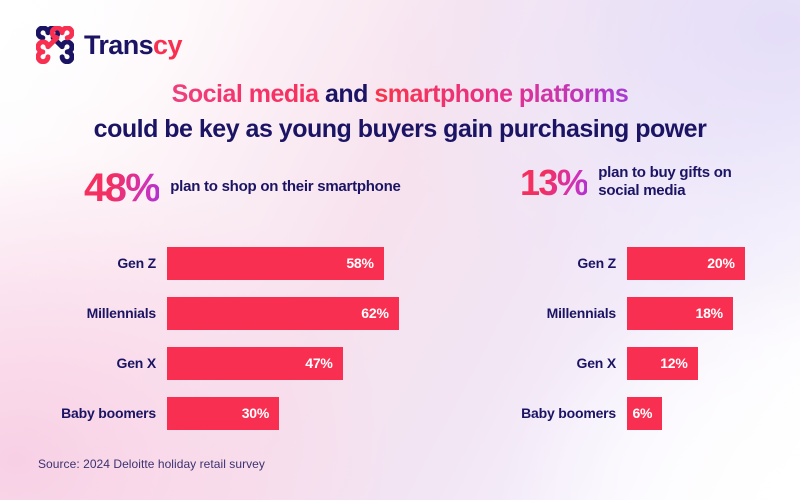 The width and height of the screenshot is (800, 500). Describe the element at coordinates (285, 186) in the screenshot. I see `stat-label-smartphone: plan to shop on their smartphone` at that location.